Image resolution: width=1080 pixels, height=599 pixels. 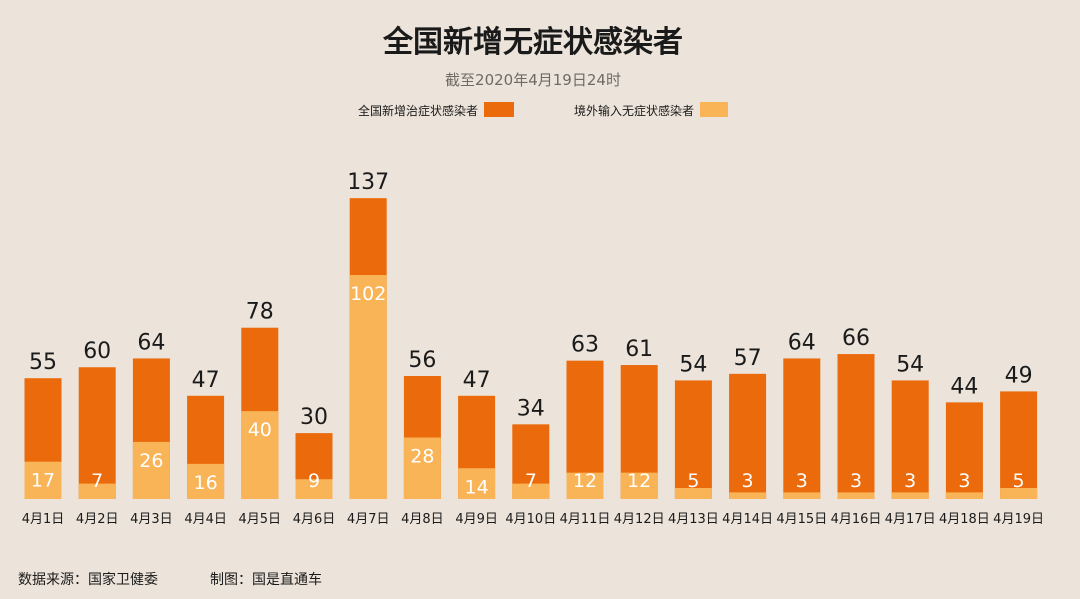 I want to click on total-label-12: 61, so click(x=639, y=349).